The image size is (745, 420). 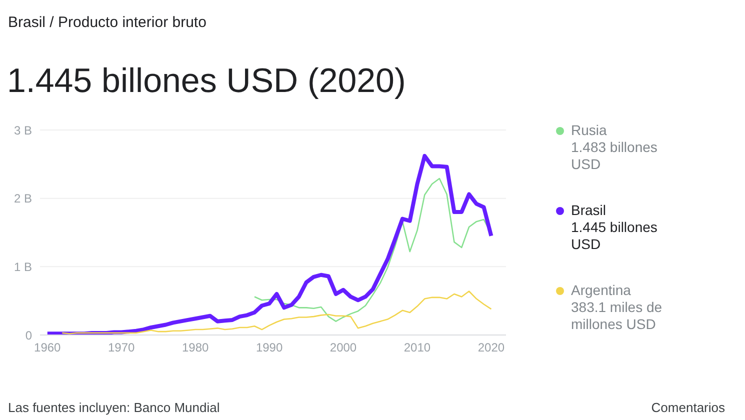 I want to click on line-series, so click(x=277, y=312).